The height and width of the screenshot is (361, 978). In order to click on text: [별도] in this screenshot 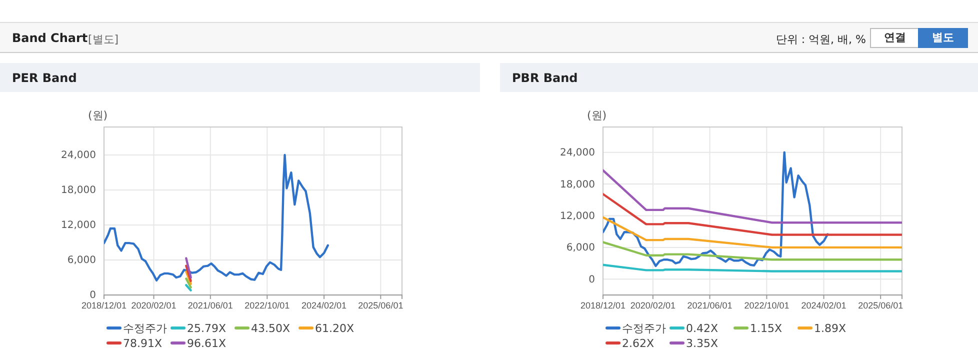, I will do `click(103, 39)`.